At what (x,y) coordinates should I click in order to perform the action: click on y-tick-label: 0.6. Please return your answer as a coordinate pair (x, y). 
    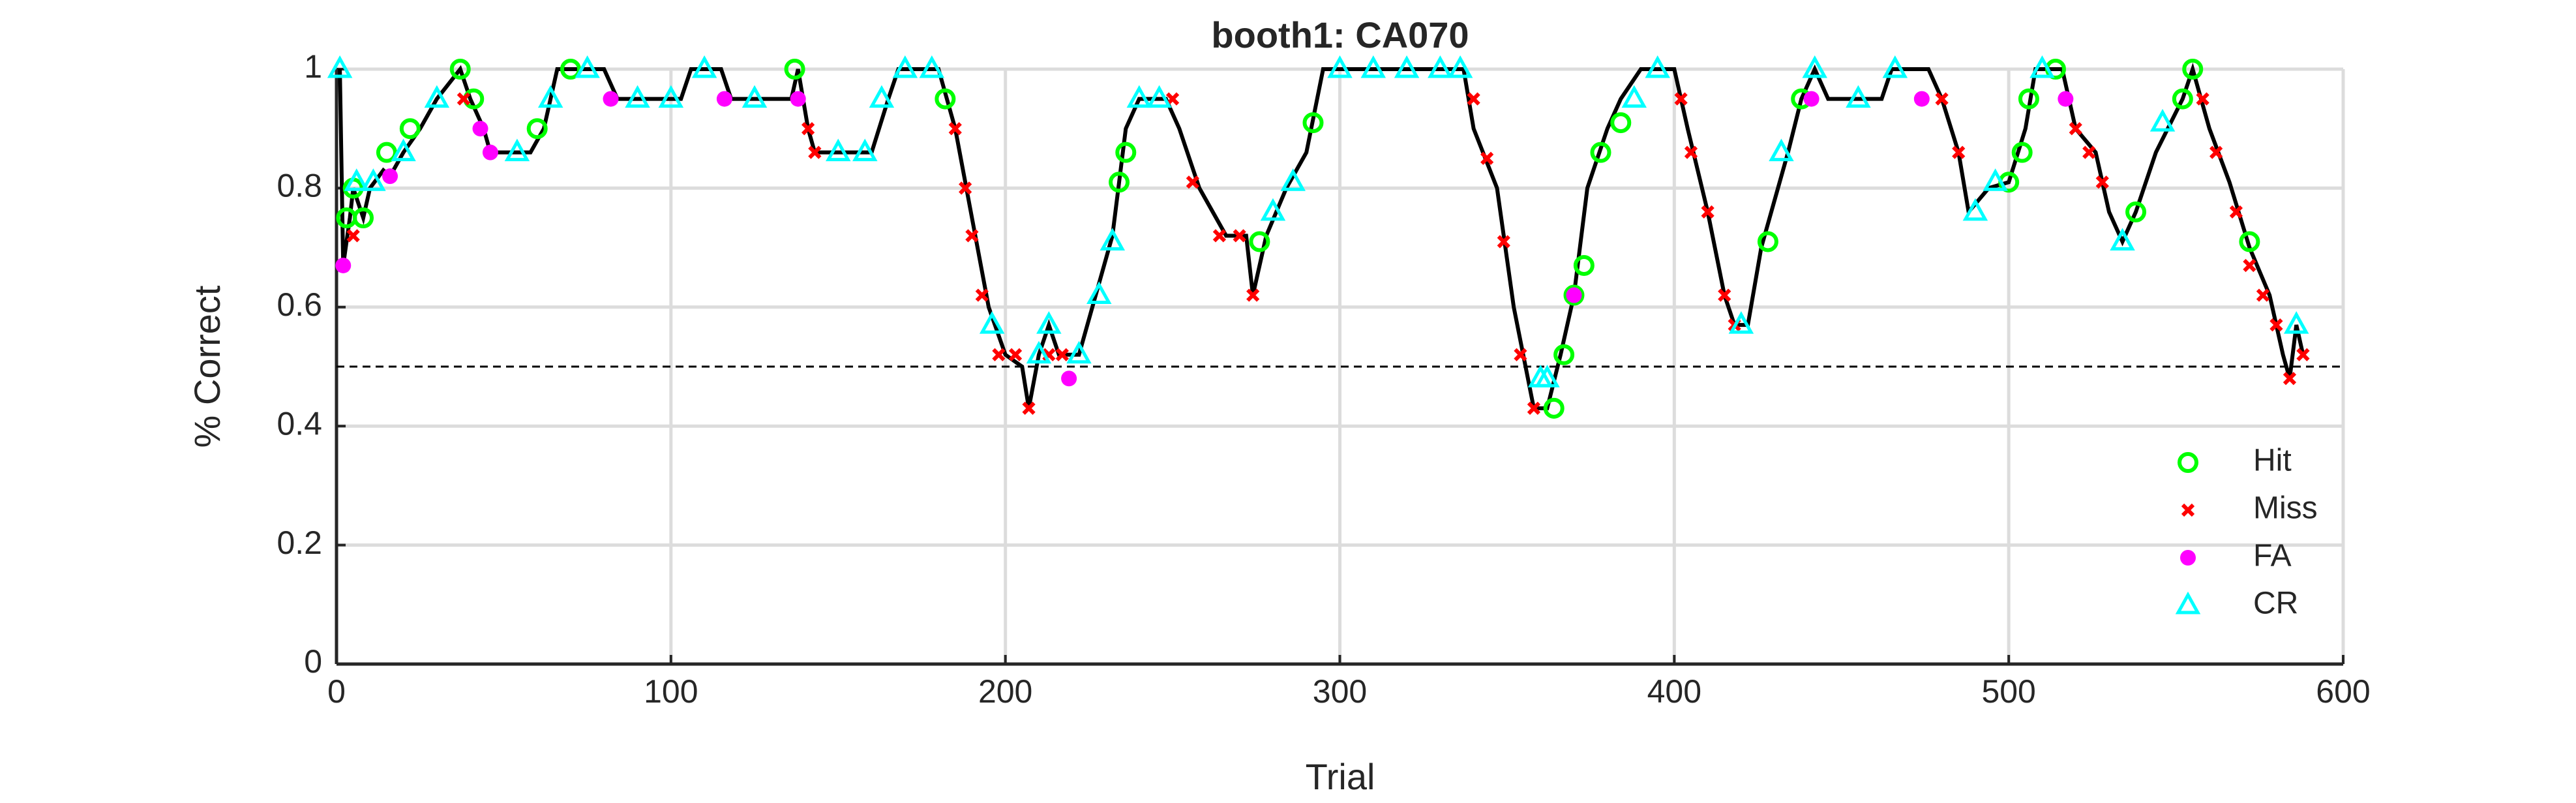
    Looking at the image, I should click on (299, 304).